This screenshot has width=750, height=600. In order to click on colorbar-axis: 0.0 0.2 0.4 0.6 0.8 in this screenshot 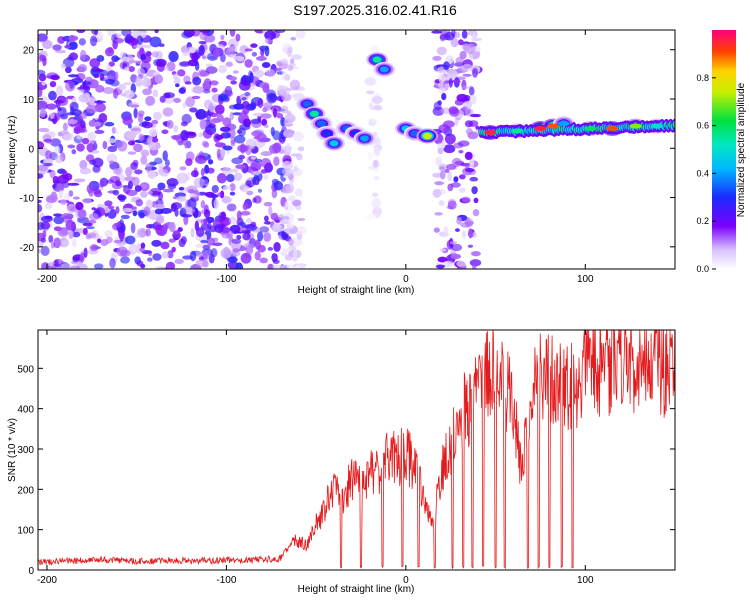, I will do `click(706, 173)`.